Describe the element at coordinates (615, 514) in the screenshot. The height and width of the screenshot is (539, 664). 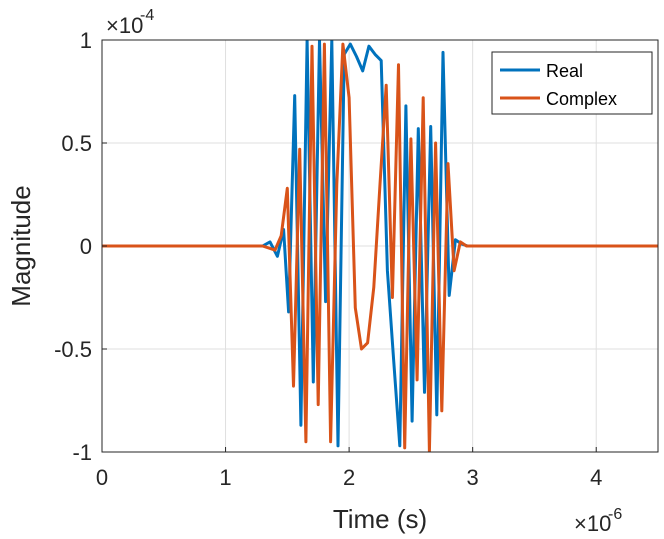
I see `x-exponent-power: -6` at that location.